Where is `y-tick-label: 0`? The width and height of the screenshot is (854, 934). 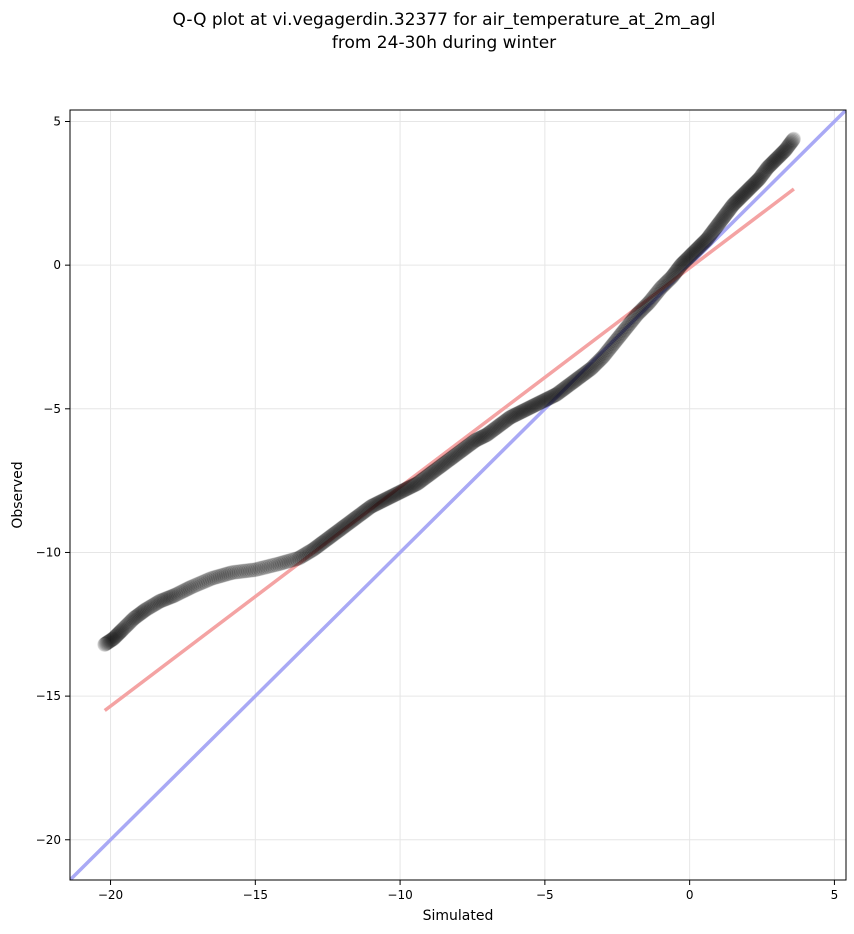
y-tick-label: 0 is located at coordinates (57, 265).